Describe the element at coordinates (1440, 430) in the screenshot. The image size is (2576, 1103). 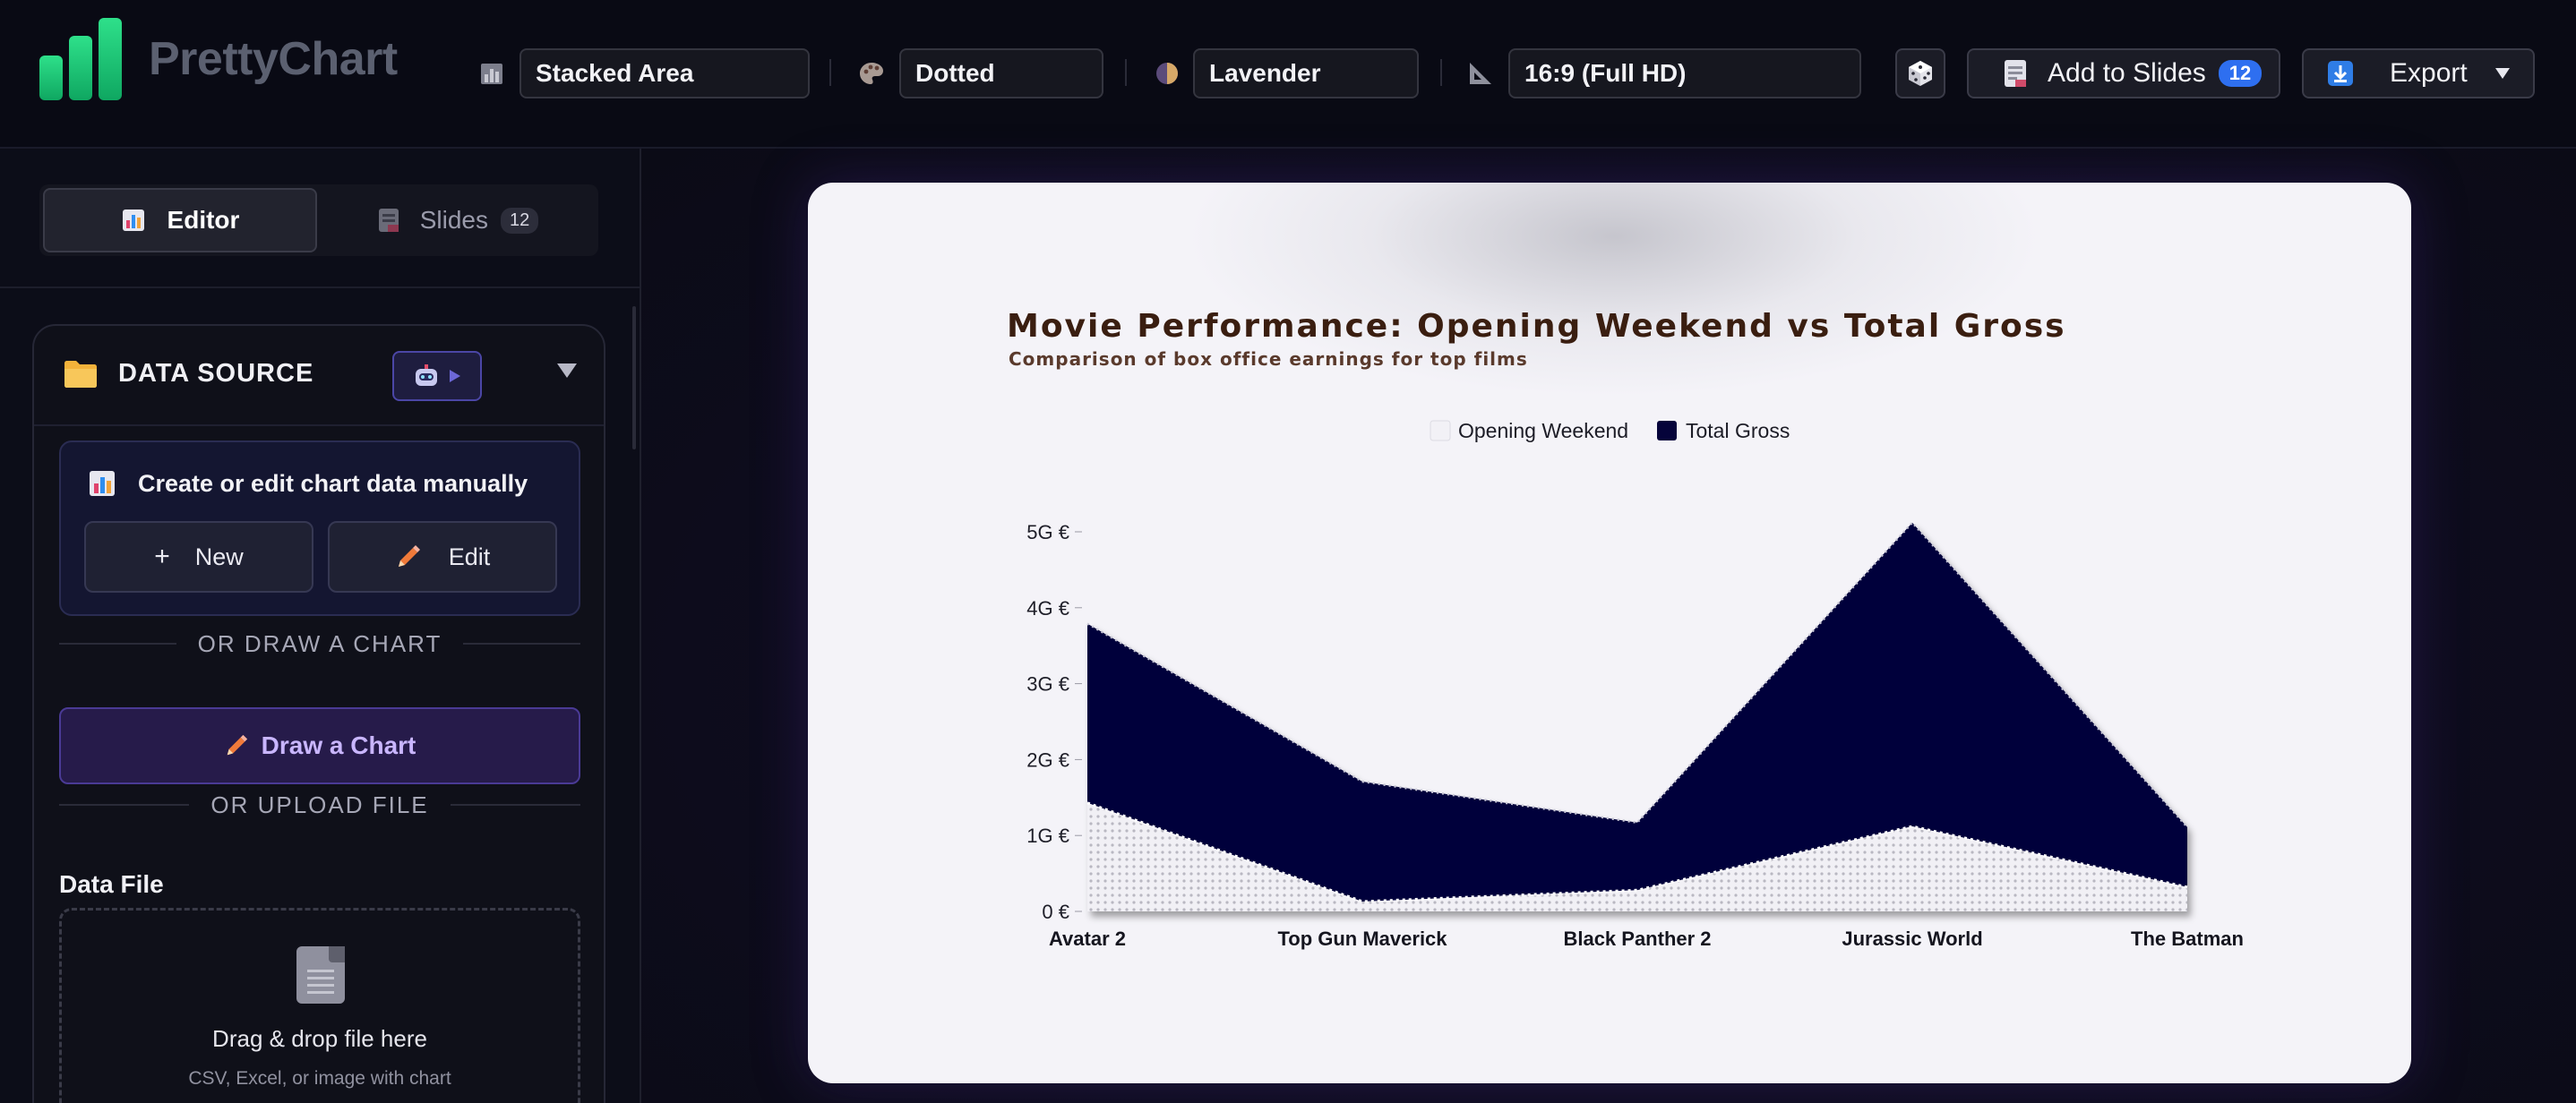
I see `legend-swatch-opening-weekend` at that location.